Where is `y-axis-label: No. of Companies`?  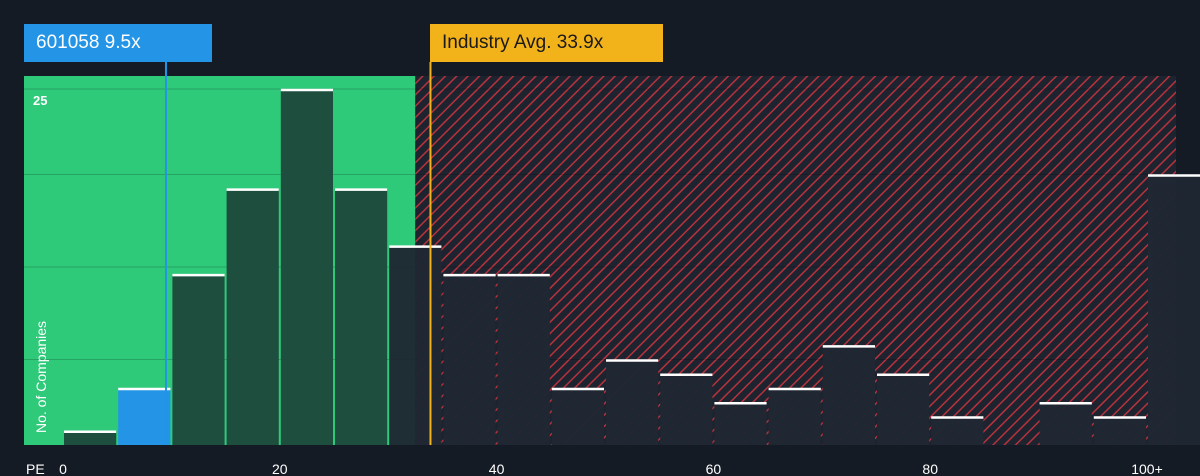
y-axis-label: No. of Companies is located at coordinates (41, 377).